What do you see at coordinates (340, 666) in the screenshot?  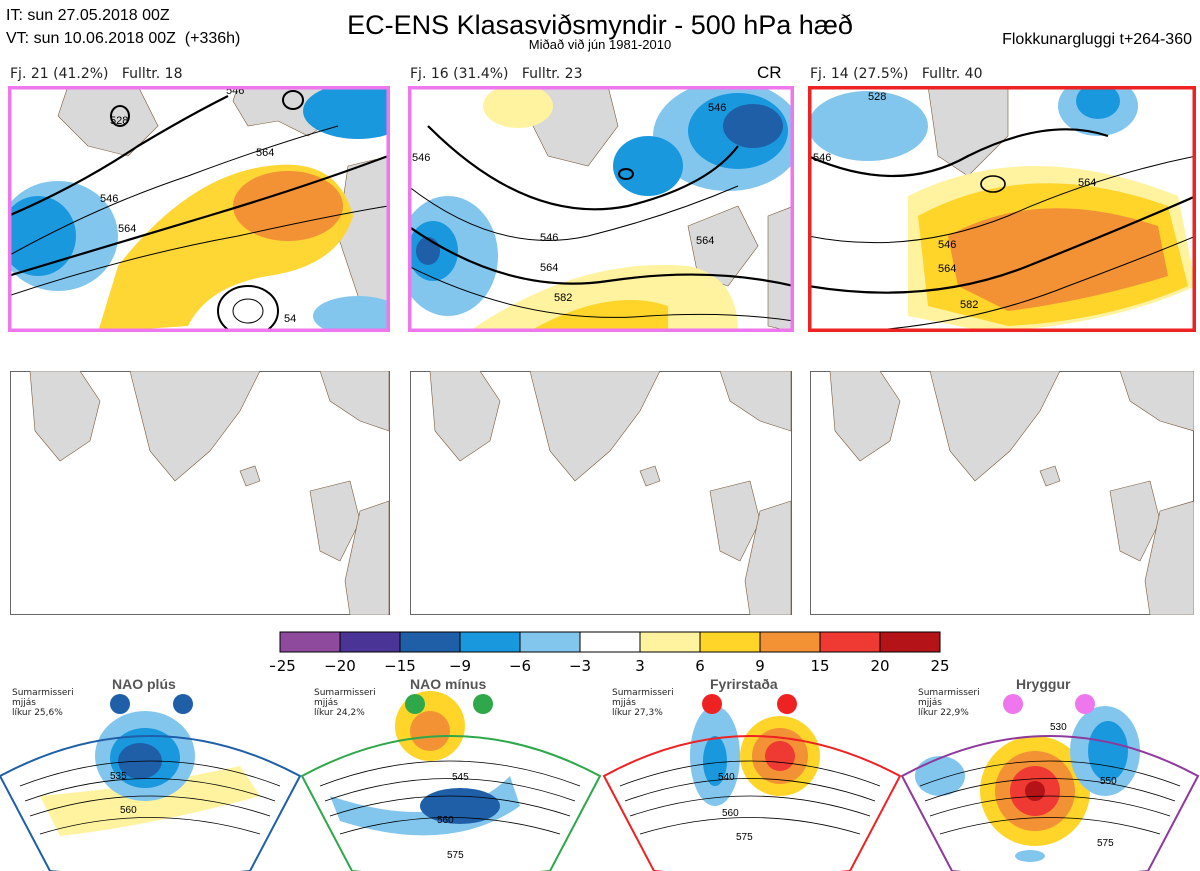 I see `colorbar-tick-label: −20` at bounding box center [340, 666].